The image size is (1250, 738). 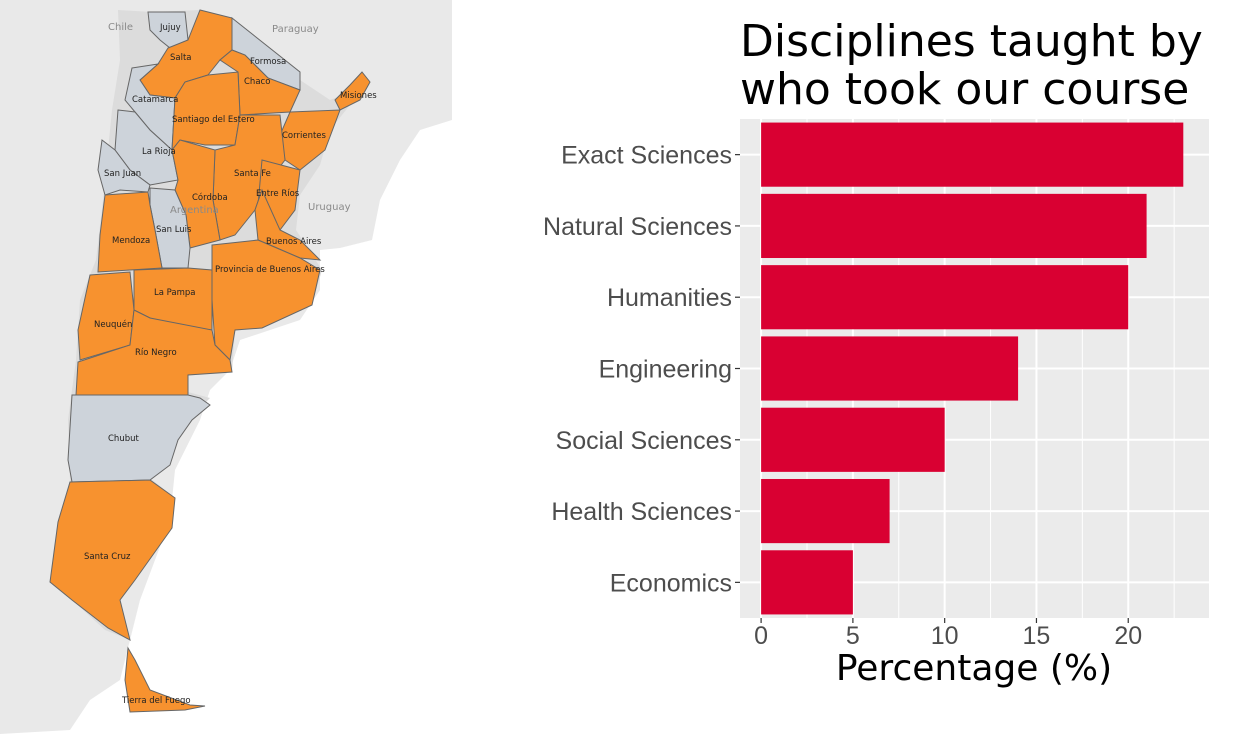 What do you see at coordinates (131, 241) in the screenshot?
I see `province-label: Mendoza` at bounding box center [131, 241].